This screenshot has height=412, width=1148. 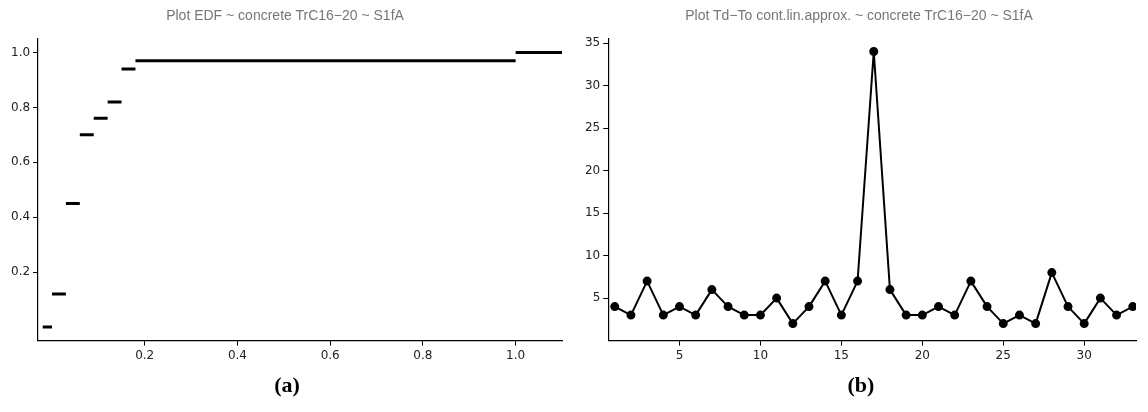 What do you see at coordinates (922, 354) in the screenshot?
I see `x-tick-label: 20` at bounding box center [922, 354].